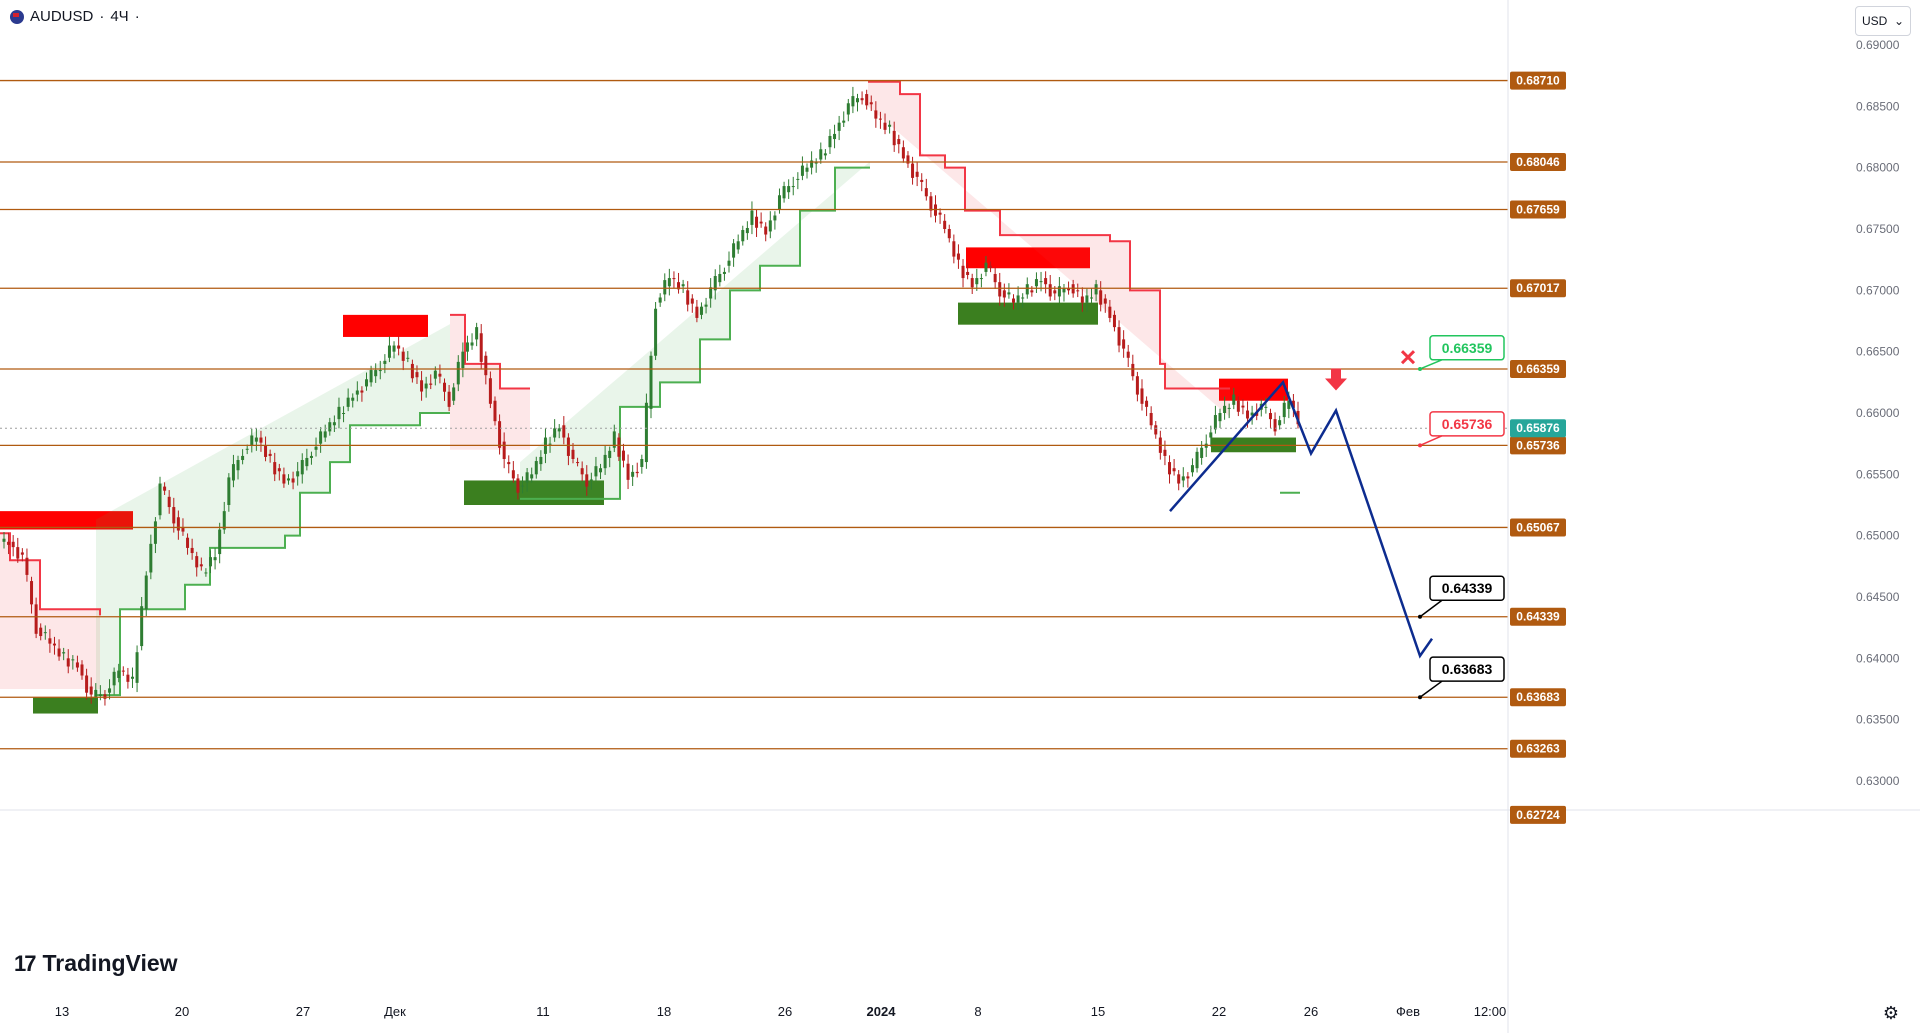 The image size is (1920, 1033). Describe the element at coordinates (1898, 21) in the screenshot. I see `chevron-down-icon: ⌄` at that location.